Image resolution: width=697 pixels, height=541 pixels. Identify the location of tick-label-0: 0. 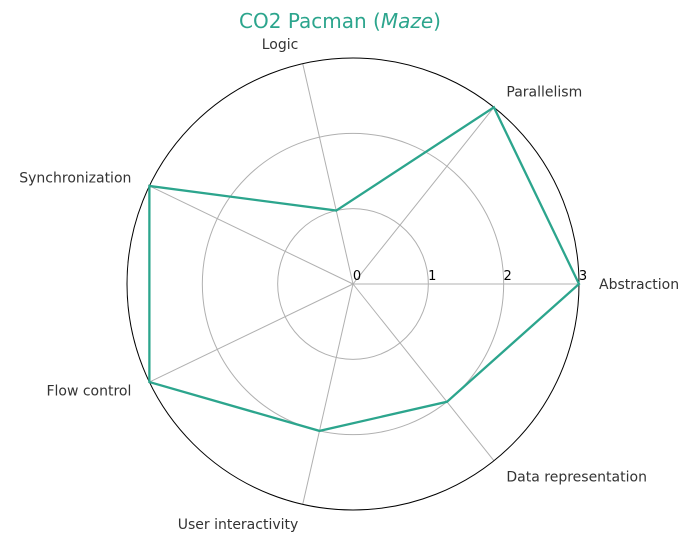
(357, 276).